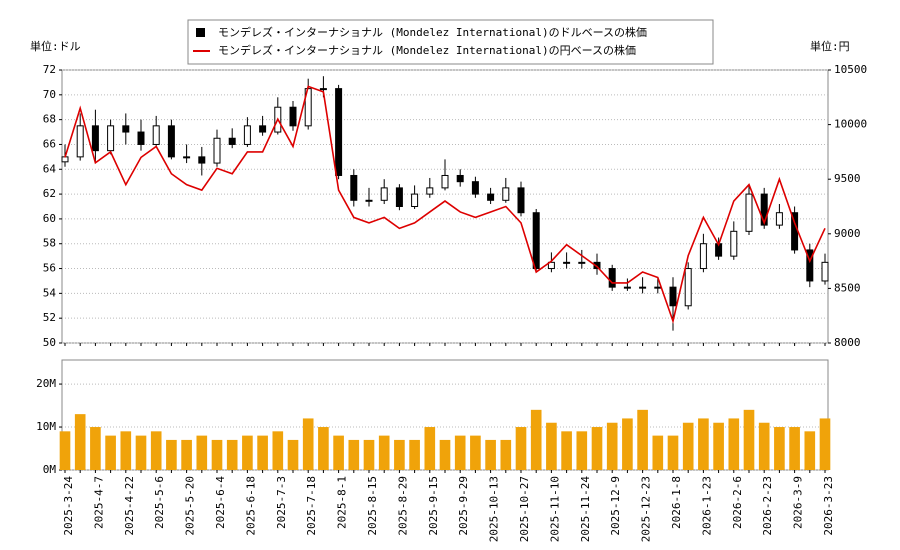 This screenshot has height=550, width=900. What do you see at coordinates (49, 268) in the screenshot?
I see `y-tick-label: 56` at bounding box center [49, 268].